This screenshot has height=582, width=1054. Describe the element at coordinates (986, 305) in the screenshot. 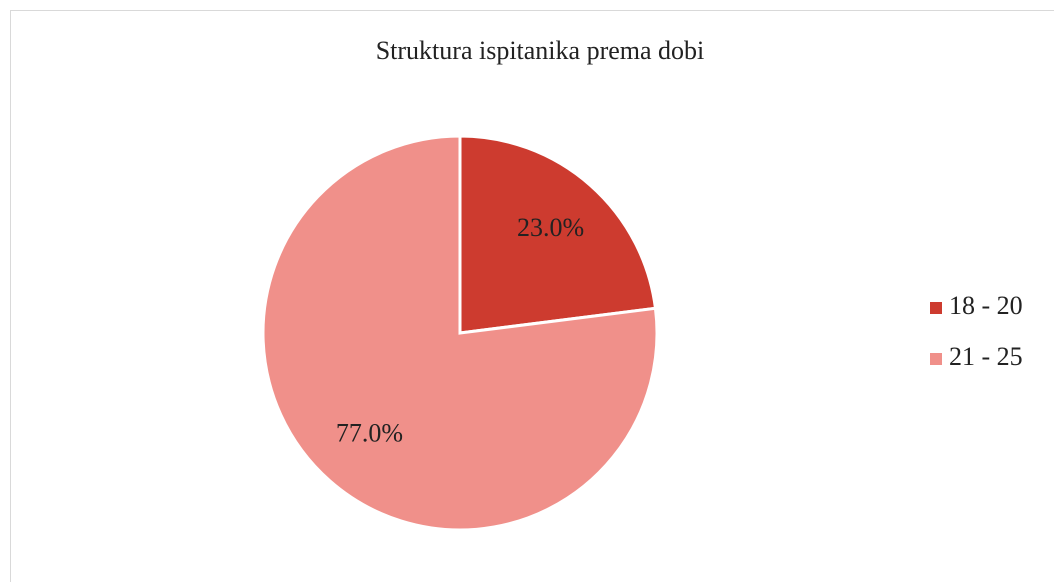

I see `legend-label: 18 - 20` at that location.